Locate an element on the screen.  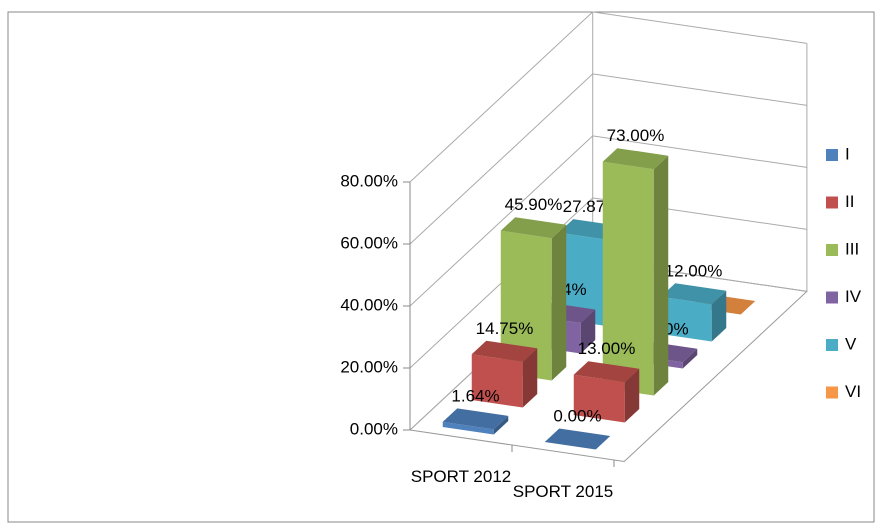
x-tick-label: SPORT 2012 is located at coordinates (461, 476).